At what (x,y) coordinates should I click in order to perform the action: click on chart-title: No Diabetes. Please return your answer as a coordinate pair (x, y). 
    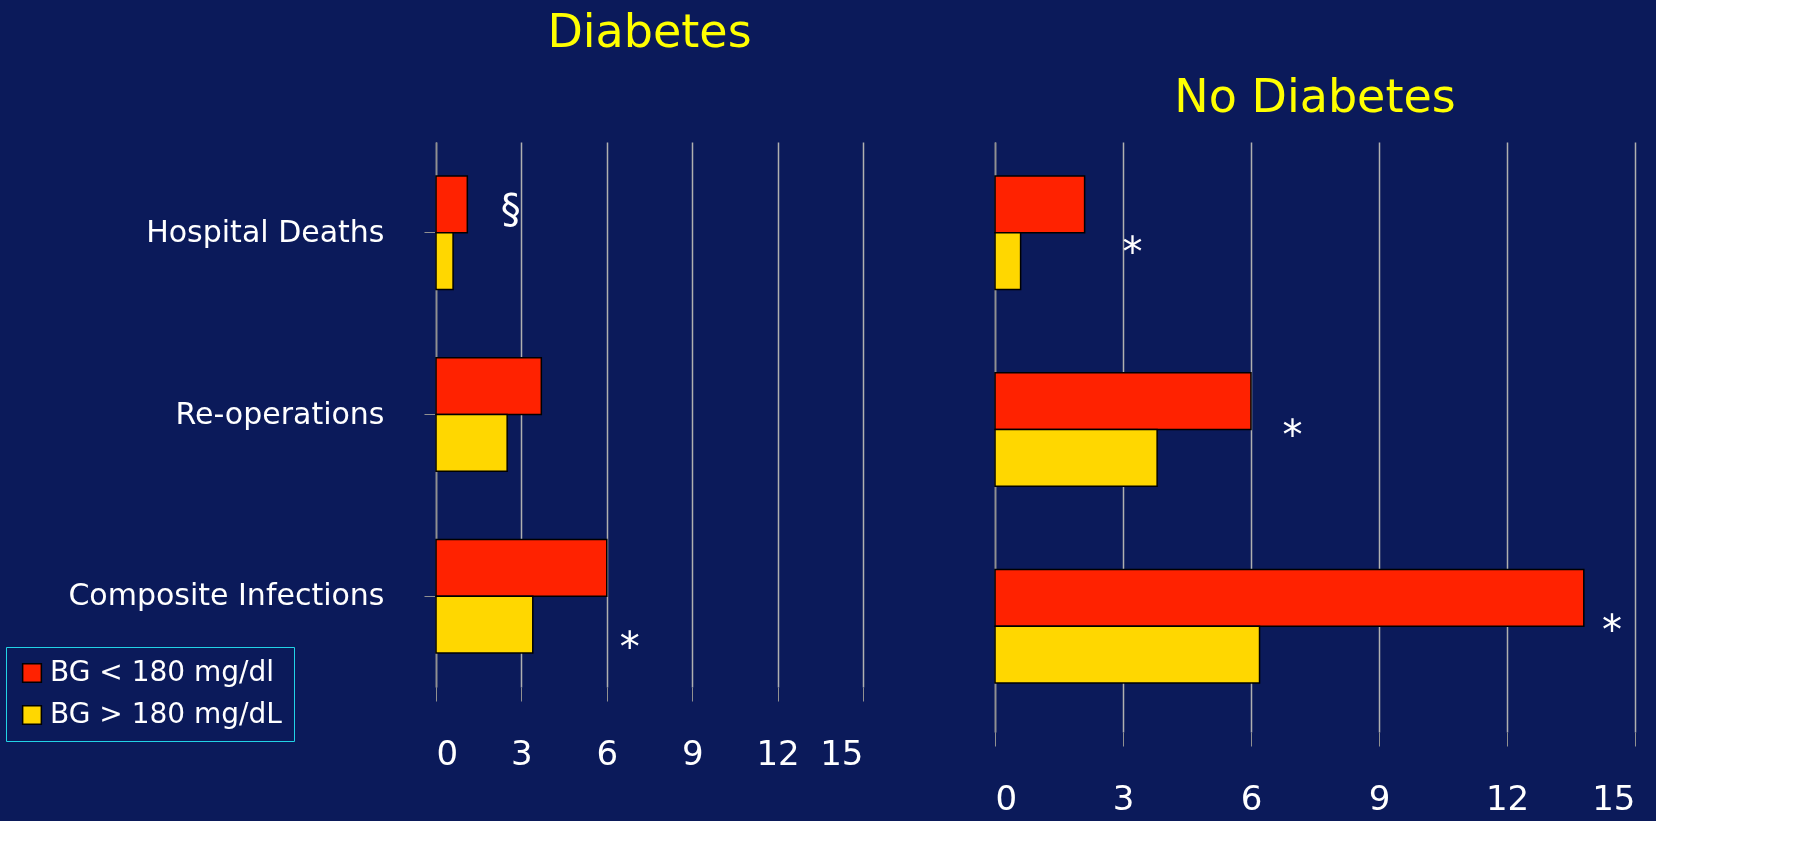
    Looking at the image, I should click on (1315, 96).